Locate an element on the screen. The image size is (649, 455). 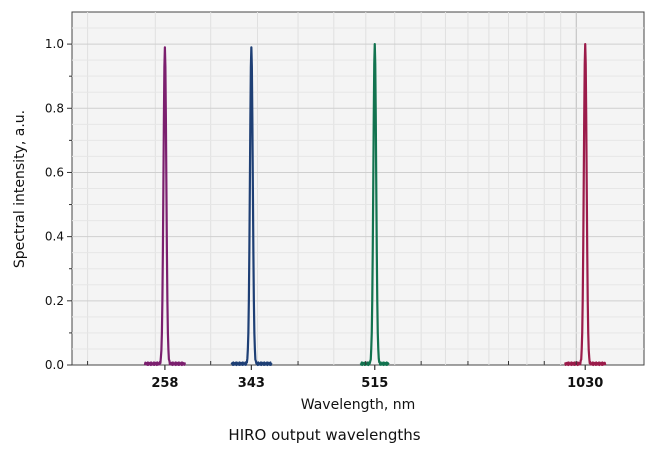
y-axis-title: Spectral intensity, a.u. is located at coordinates (20, 189).